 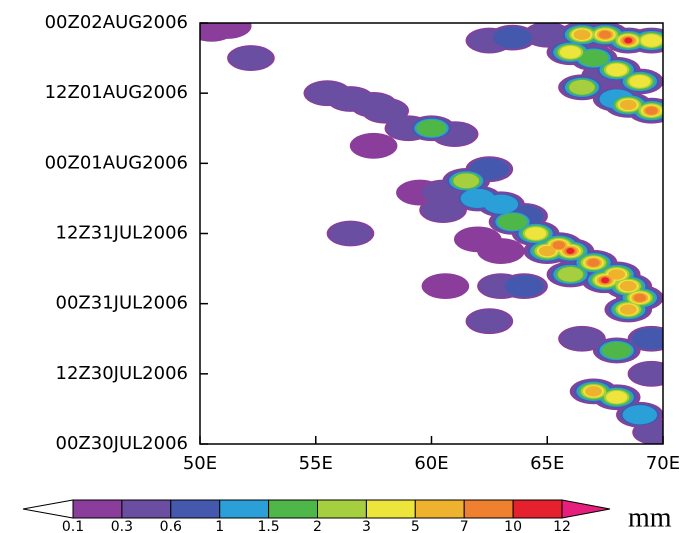 What do you see at coordinates (122, 303) in the screenshot?
I see `y-tick-label: 00Z31JUL2006` at bounding box center [122, 303].